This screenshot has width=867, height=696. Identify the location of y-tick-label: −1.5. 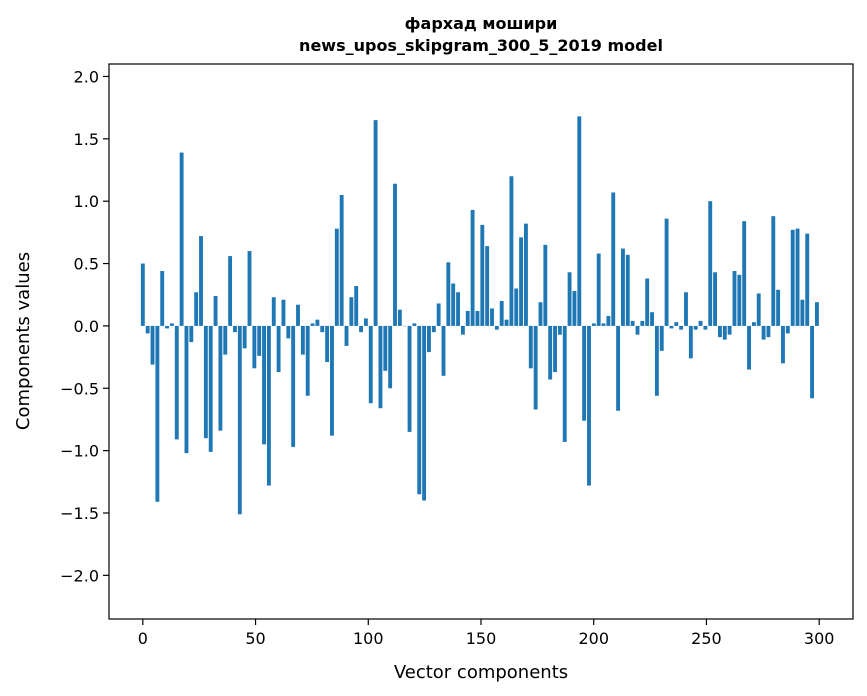
(79, 513).